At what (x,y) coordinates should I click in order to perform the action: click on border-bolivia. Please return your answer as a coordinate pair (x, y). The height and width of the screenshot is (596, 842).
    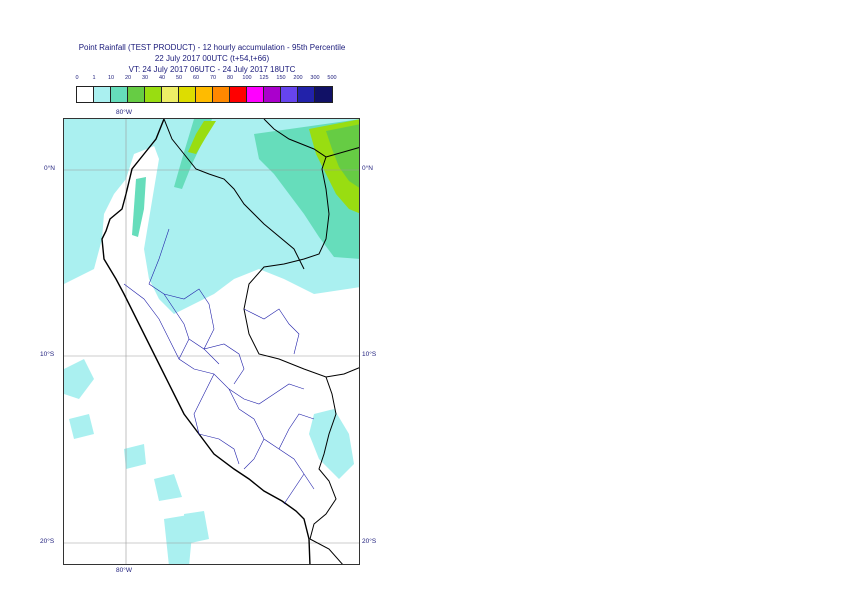
    Looking at the image, I should click on (323, 458).